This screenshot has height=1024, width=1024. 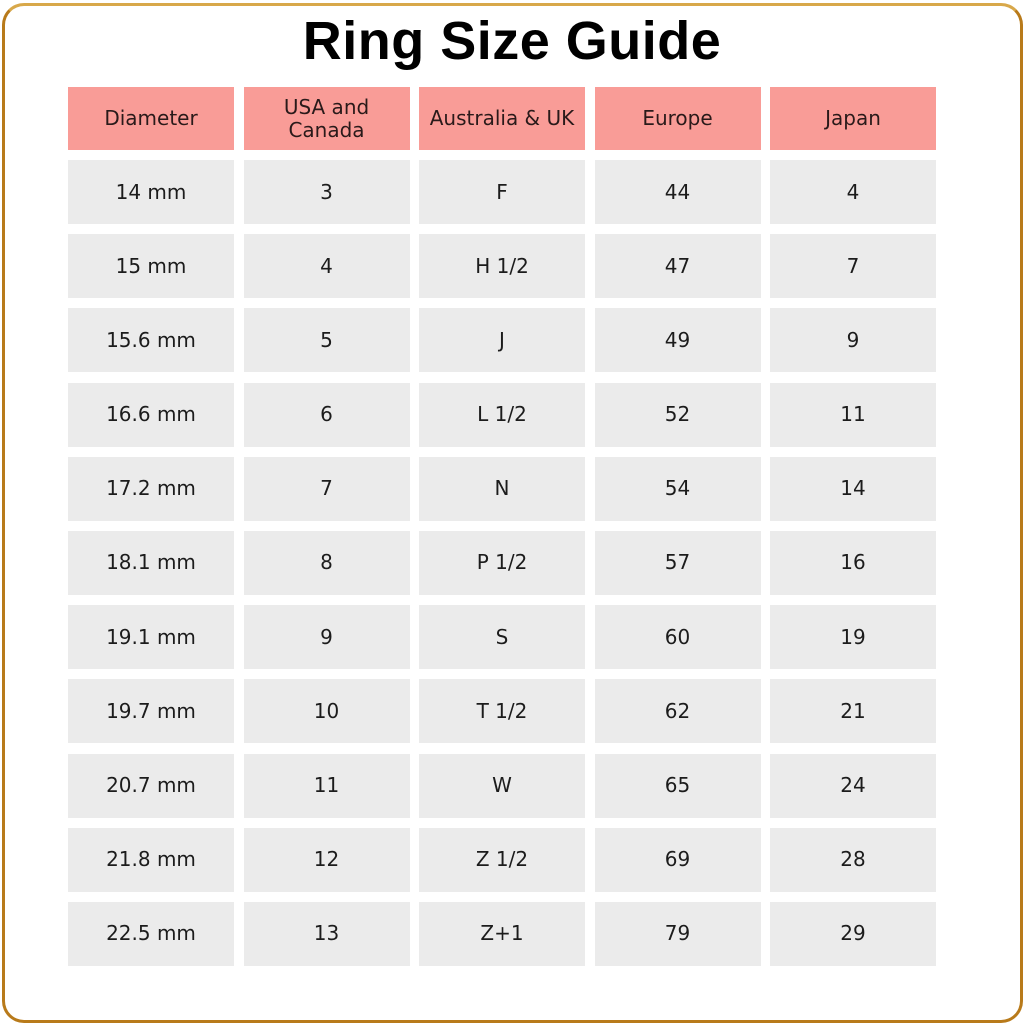 What do you see at coordinates (326, 933) in the screenshot?
I see `cell-usa-canada: 13` at bounding box center [326, 933].